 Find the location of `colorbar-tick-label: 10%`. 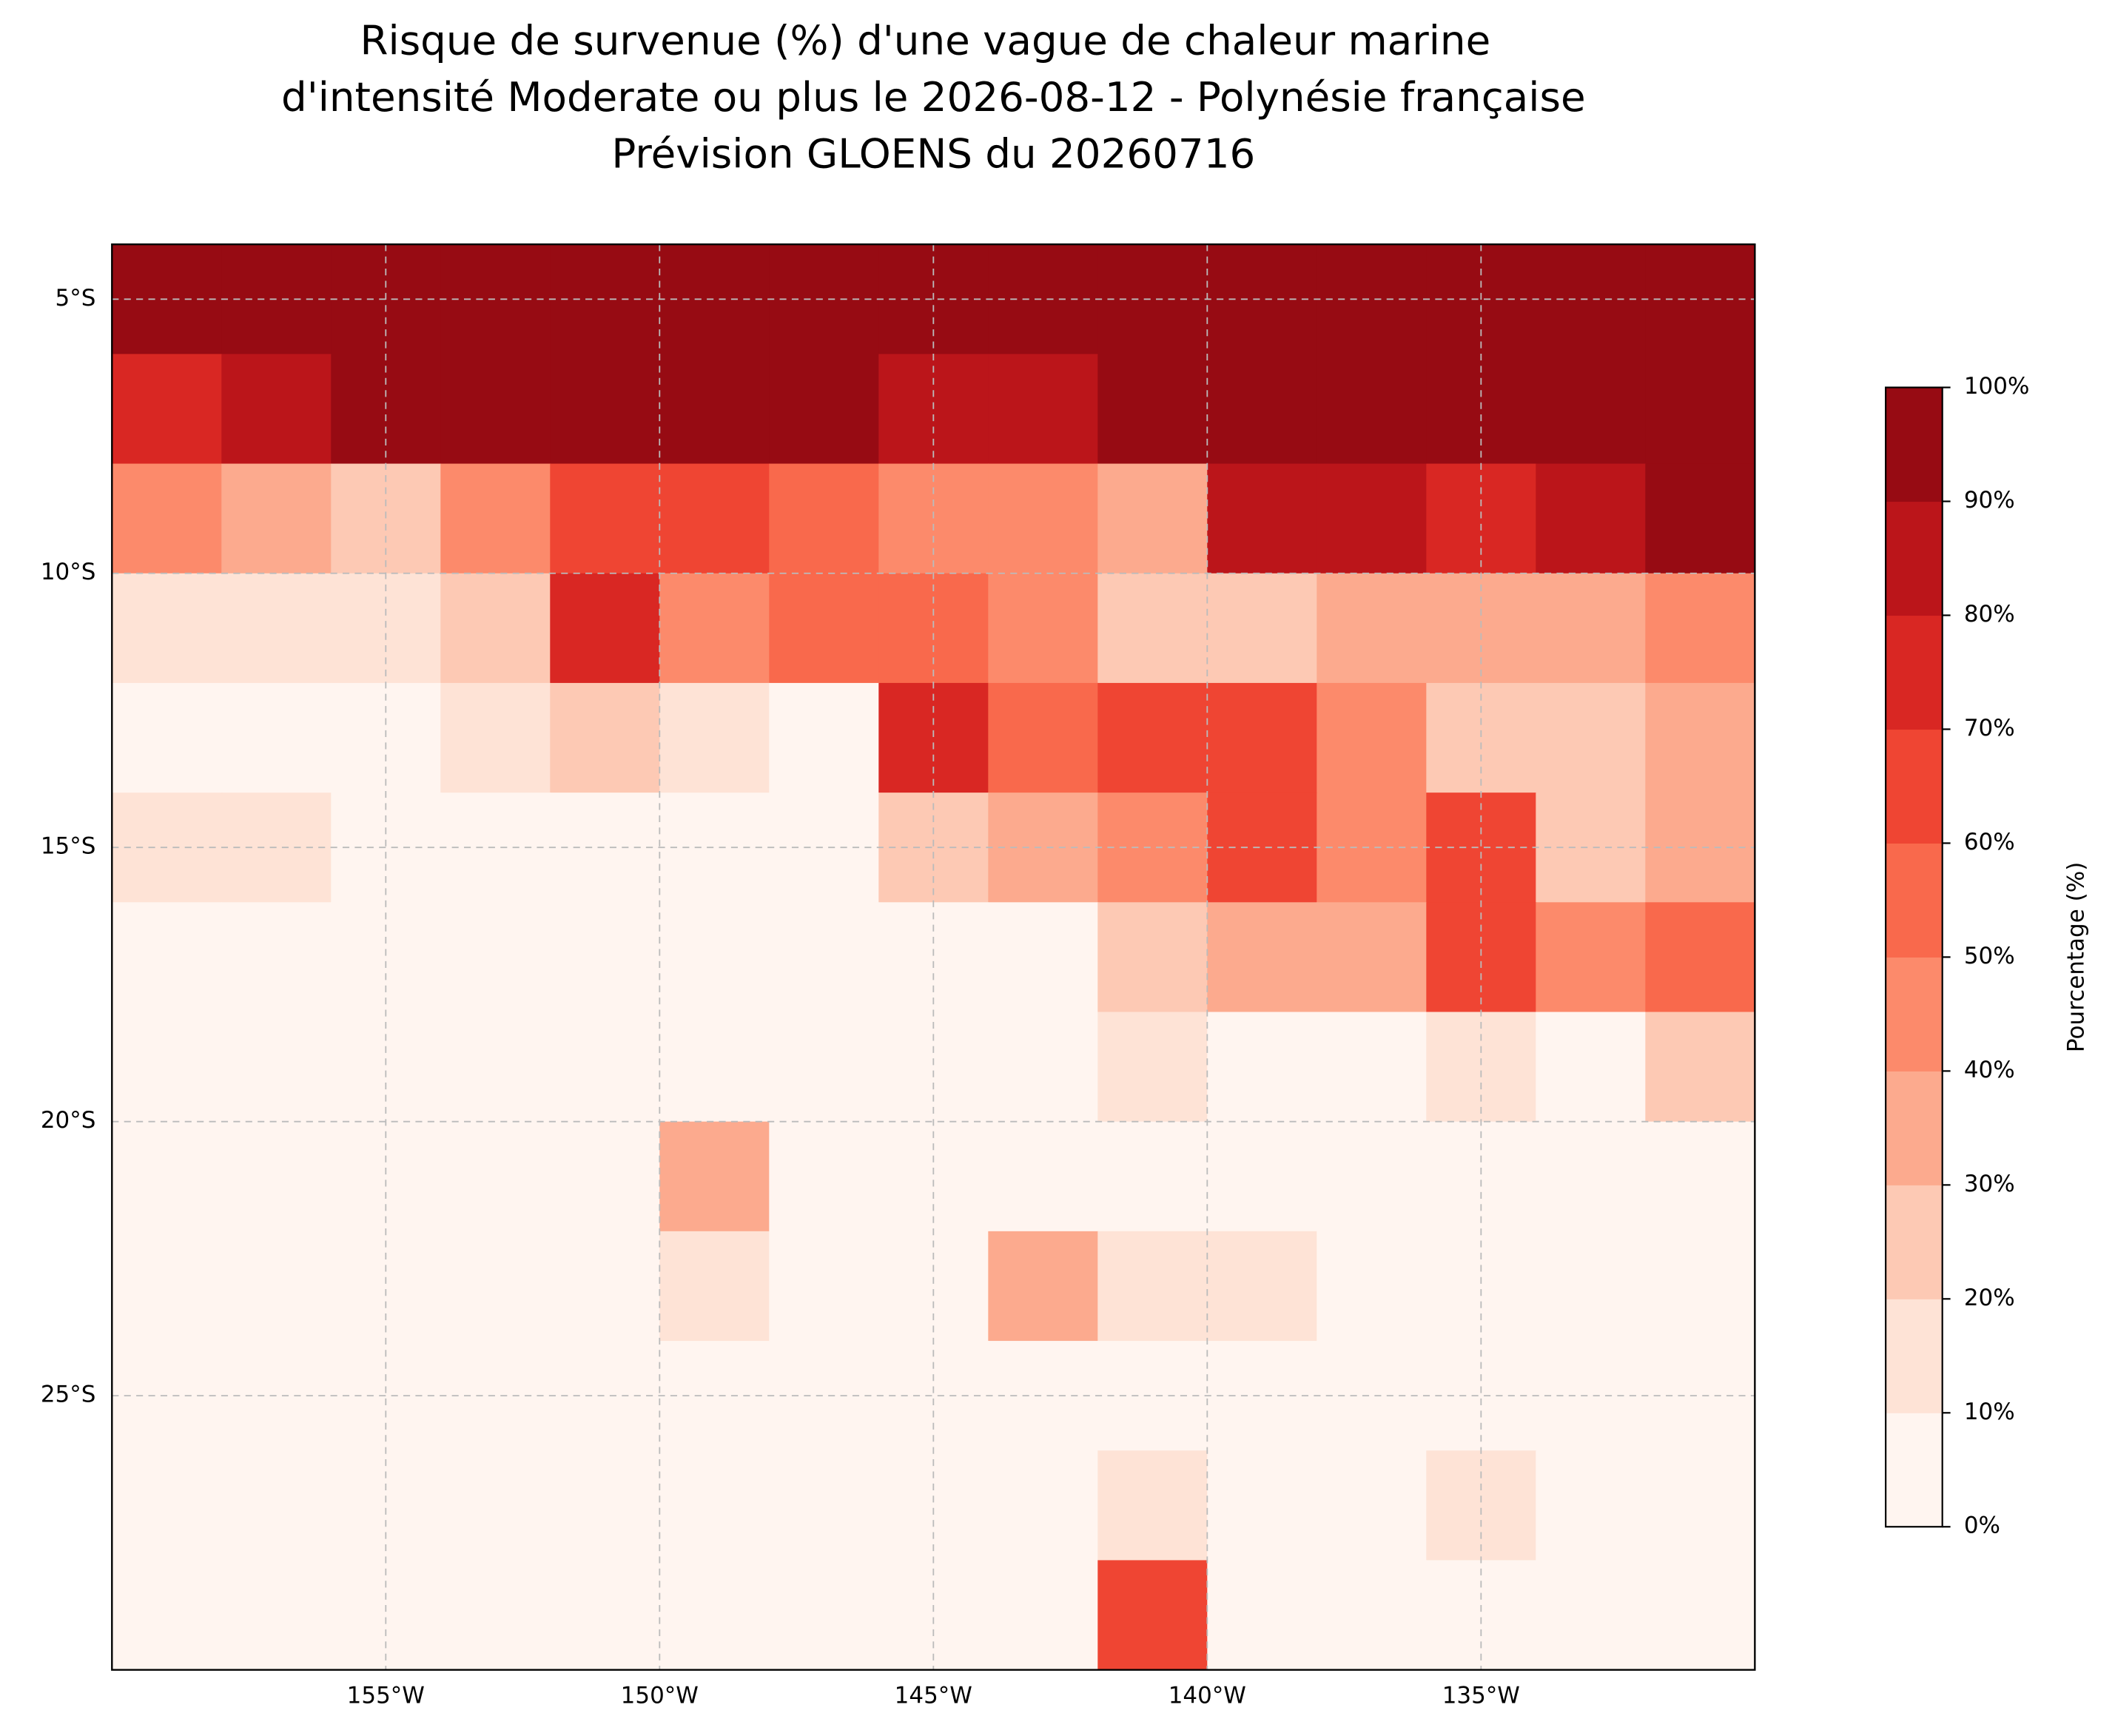

colorbar-tick-label: 10% is located at coordinates (1989, 1412).